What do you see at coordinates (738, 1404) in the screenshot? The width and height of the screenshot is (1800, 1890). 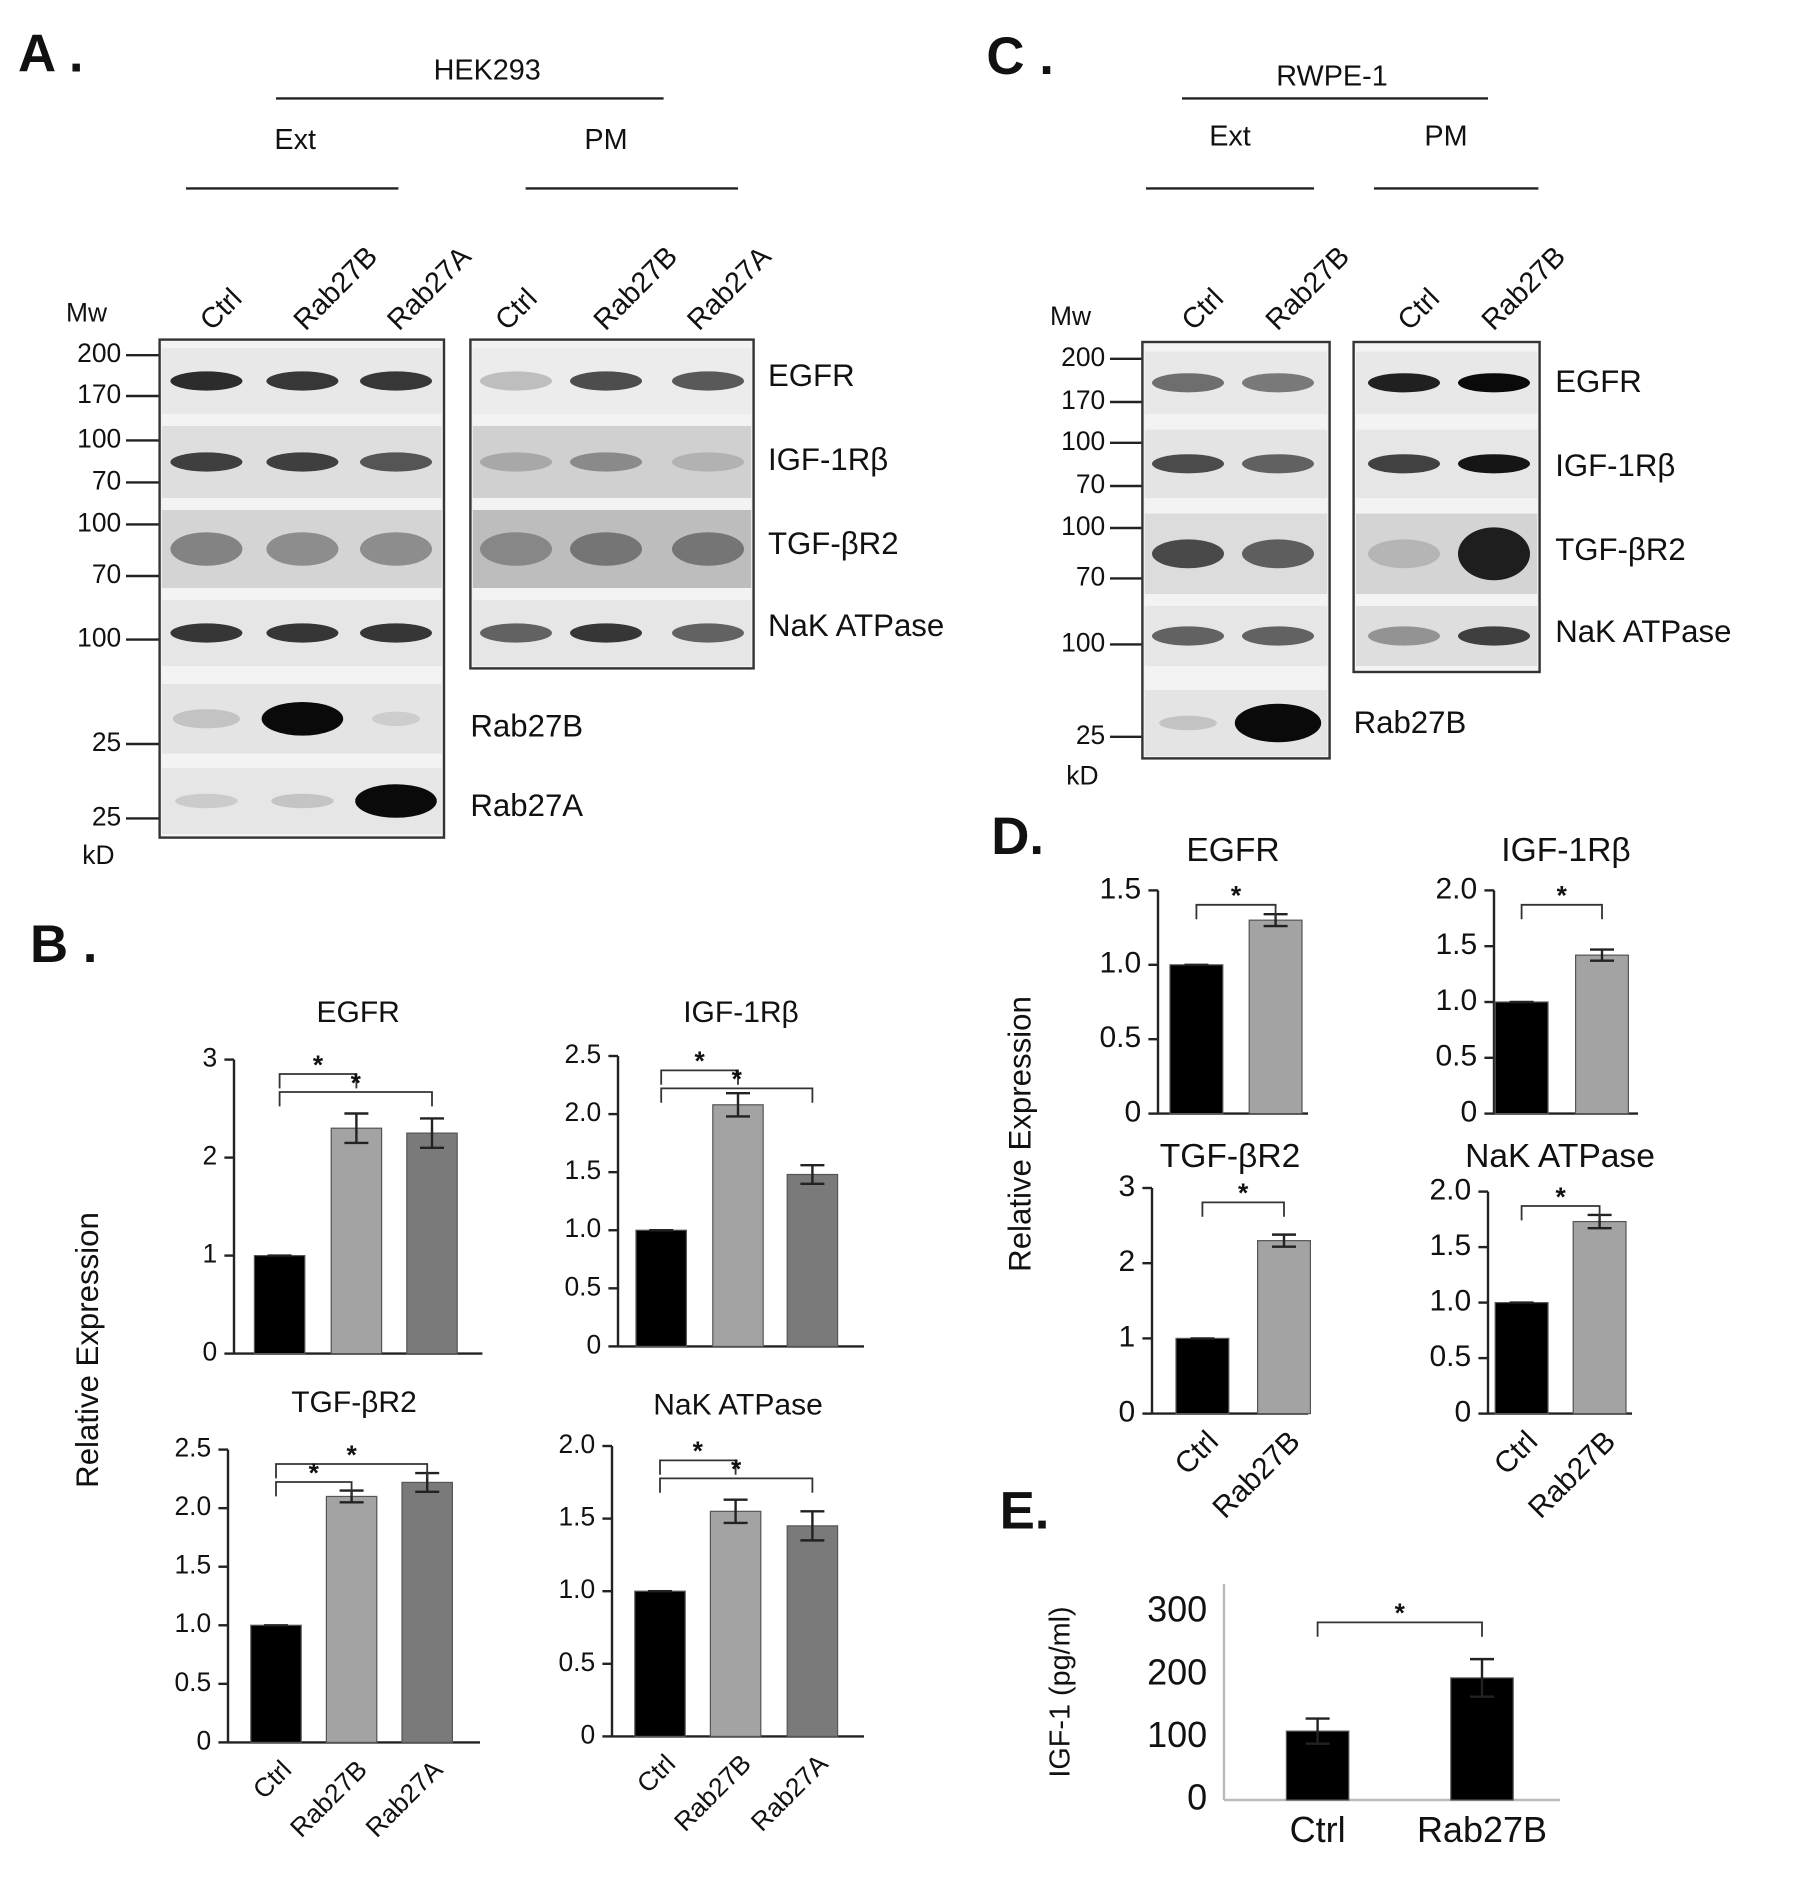 I see `chart-title: NaK ATPase` at bounding box center [738, 1404].